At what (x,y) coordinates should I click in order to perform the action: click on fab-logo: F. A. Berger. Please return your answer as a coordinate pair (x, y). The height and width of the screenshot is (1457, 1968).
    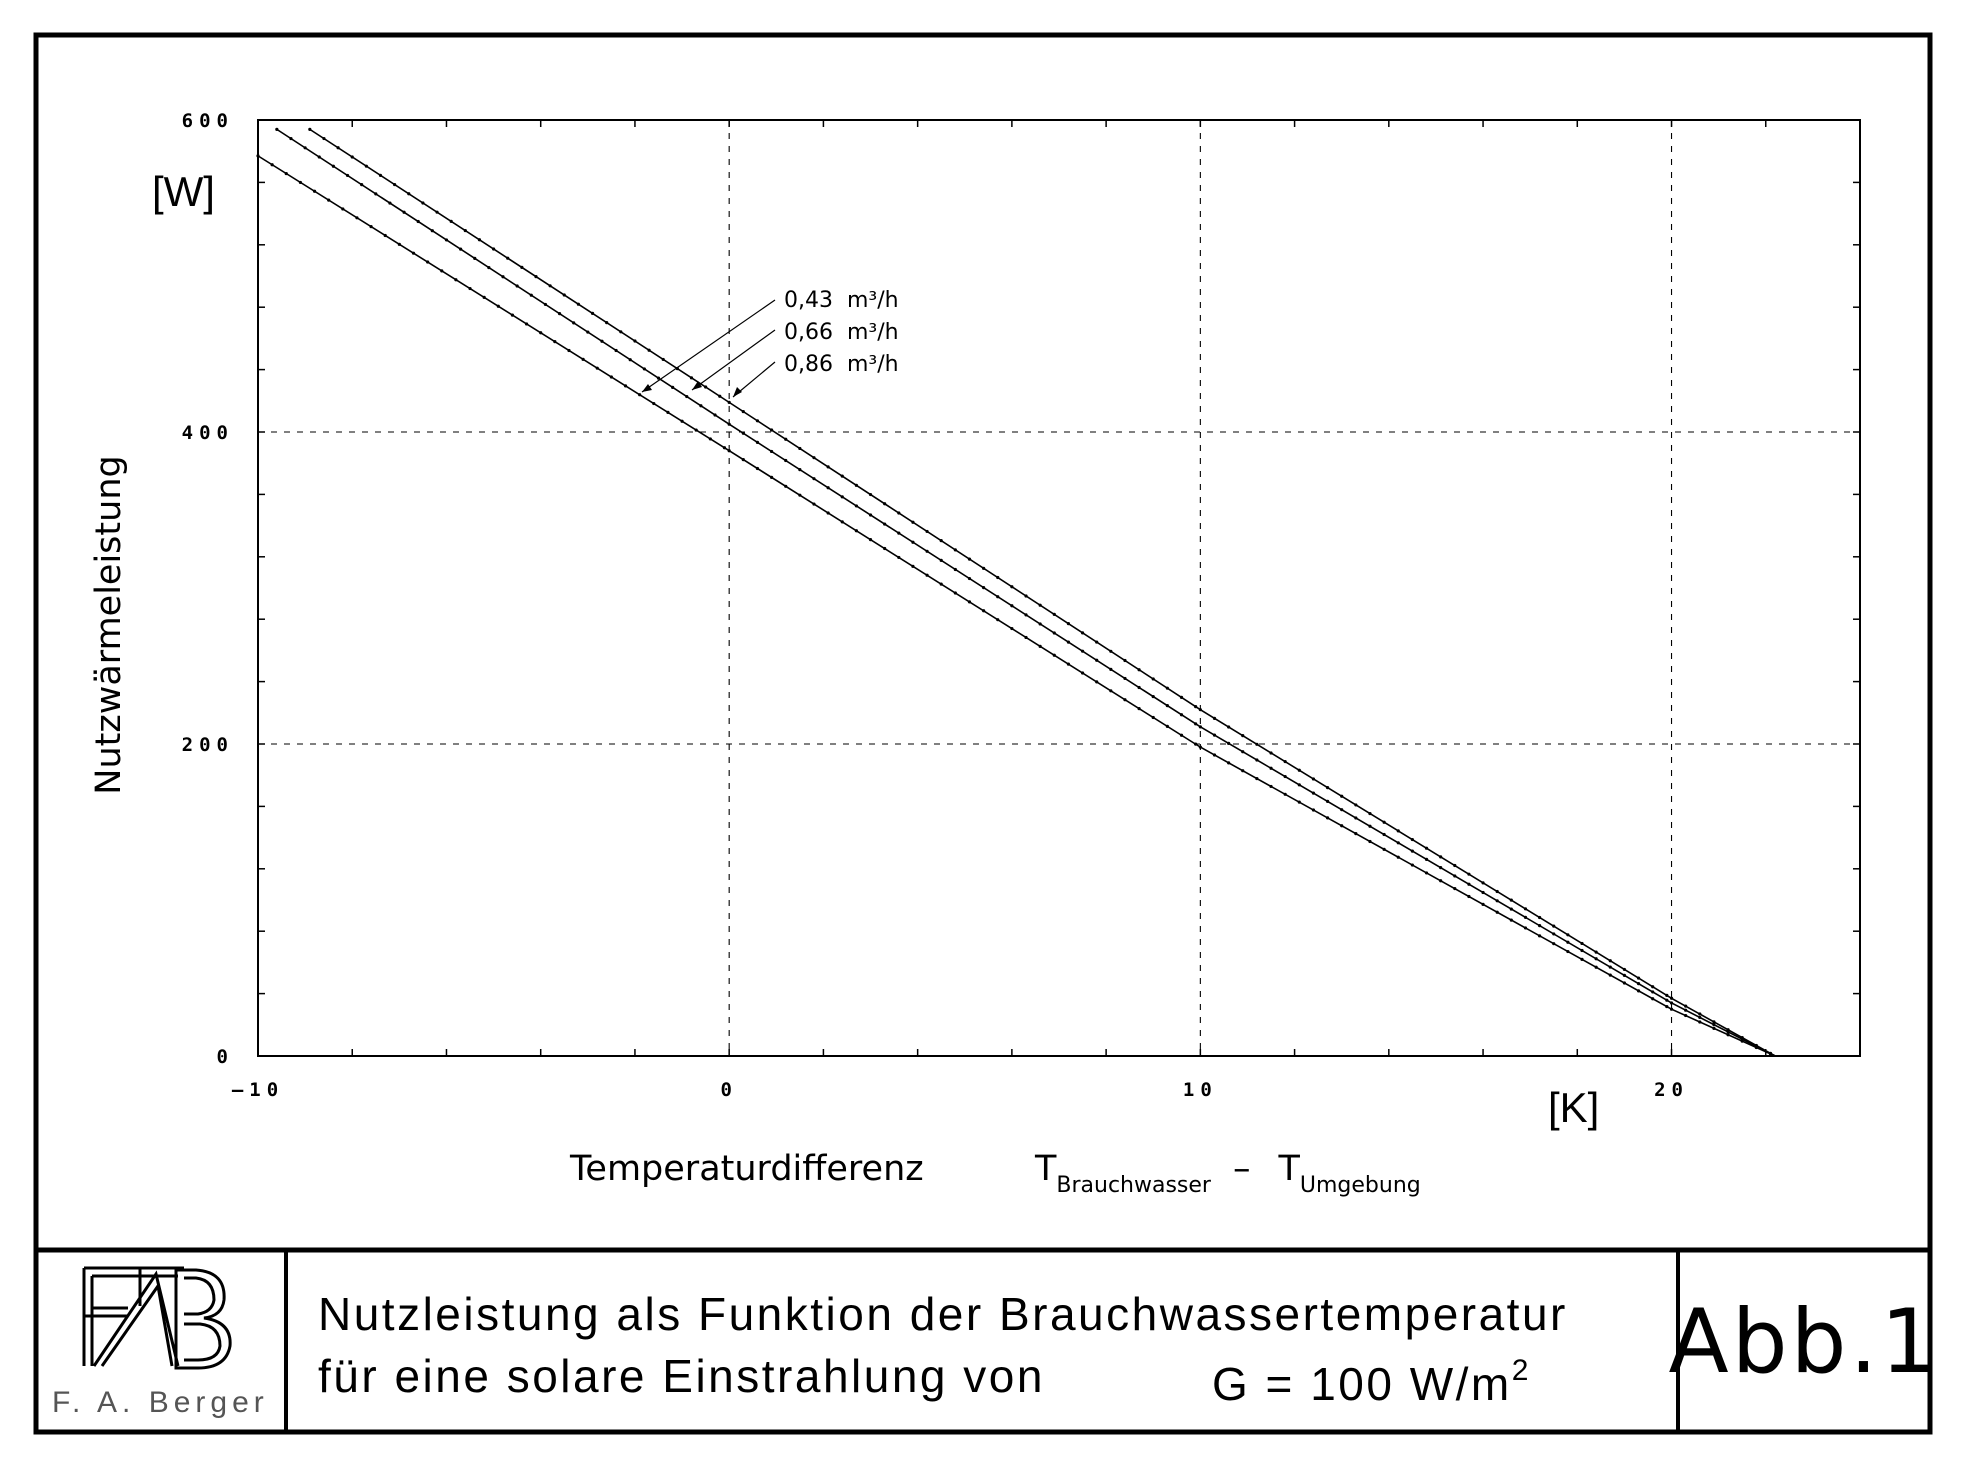
    Looking at the image, I should click on (160, 1342).